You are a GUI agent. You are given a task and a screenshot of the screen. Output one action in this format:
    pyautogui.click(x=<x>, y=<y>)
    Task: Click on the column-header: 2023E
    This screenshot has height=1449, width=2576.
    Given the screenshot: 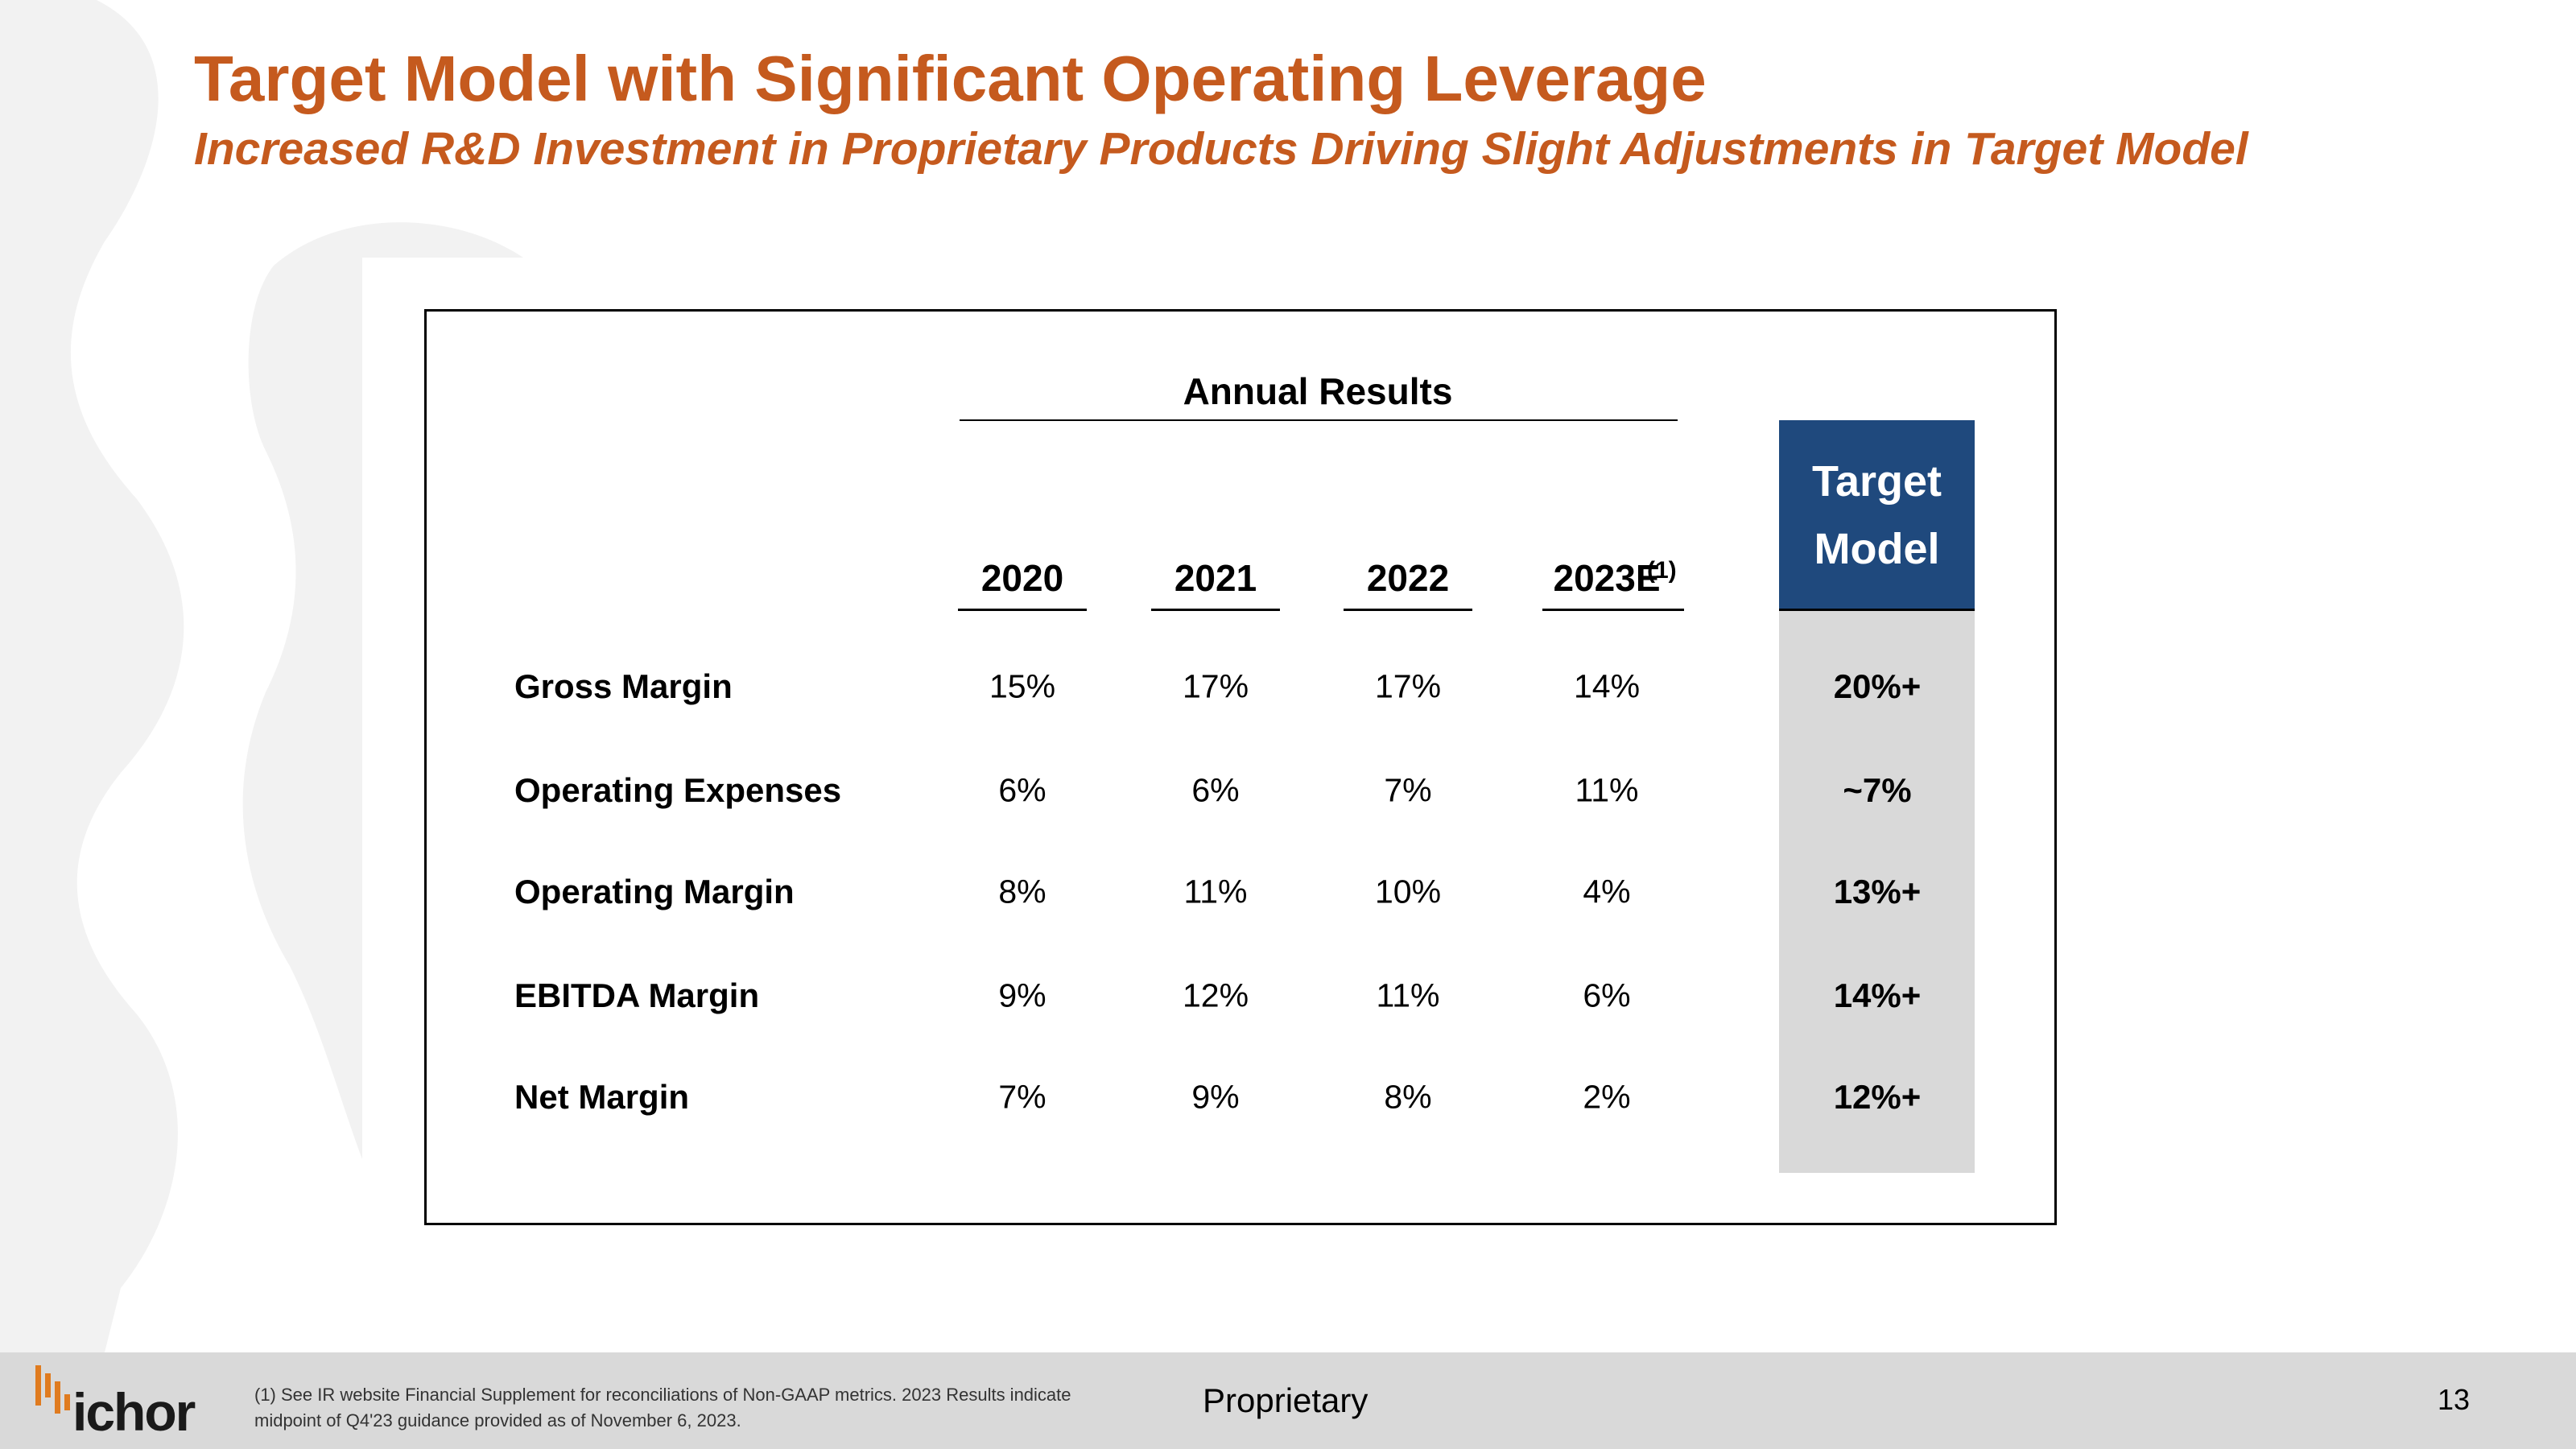 What is the action you would take?
    pyautogui.click(x=1607, y=578)
    